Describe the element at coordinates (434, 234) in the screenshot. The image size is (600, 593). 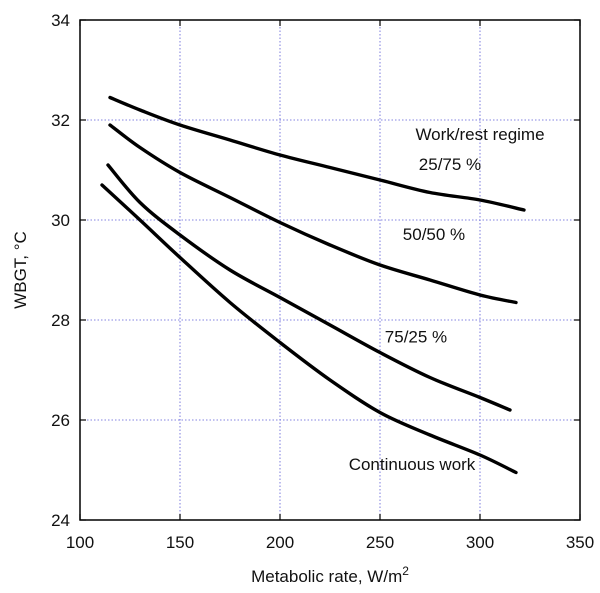
I see `annotation-label: 50/50 %` at that location.